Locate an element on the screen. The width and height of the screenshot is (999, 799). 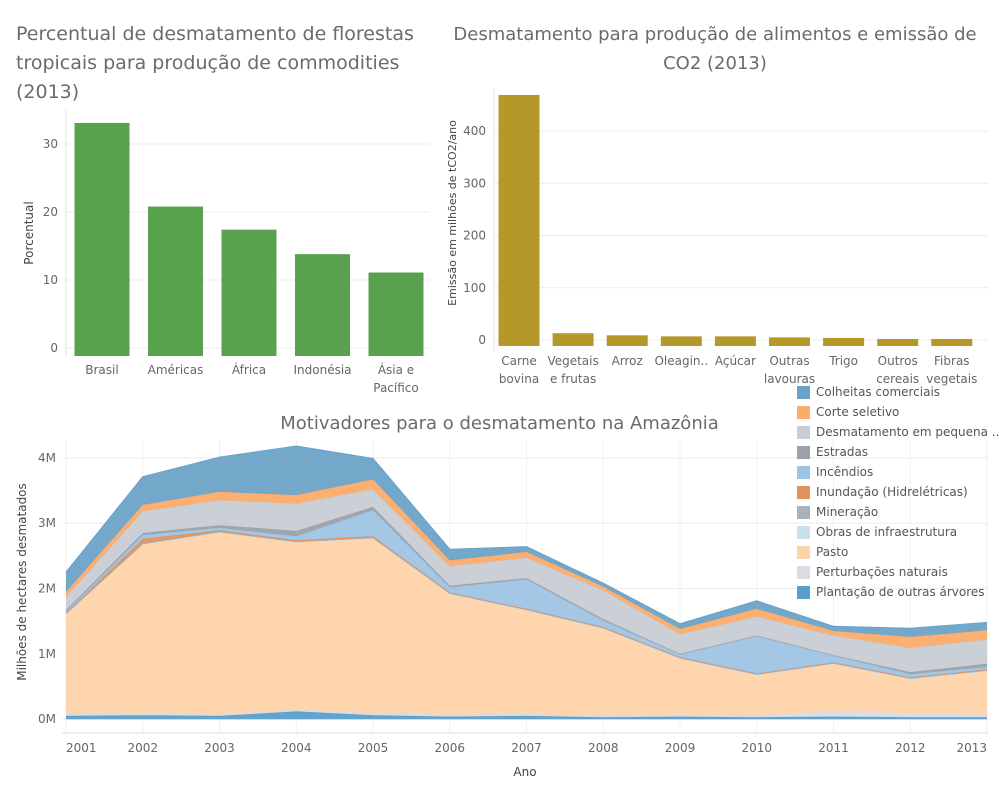
chart1-x-tick-label: Pacífico is located at coordinates (395, 388).